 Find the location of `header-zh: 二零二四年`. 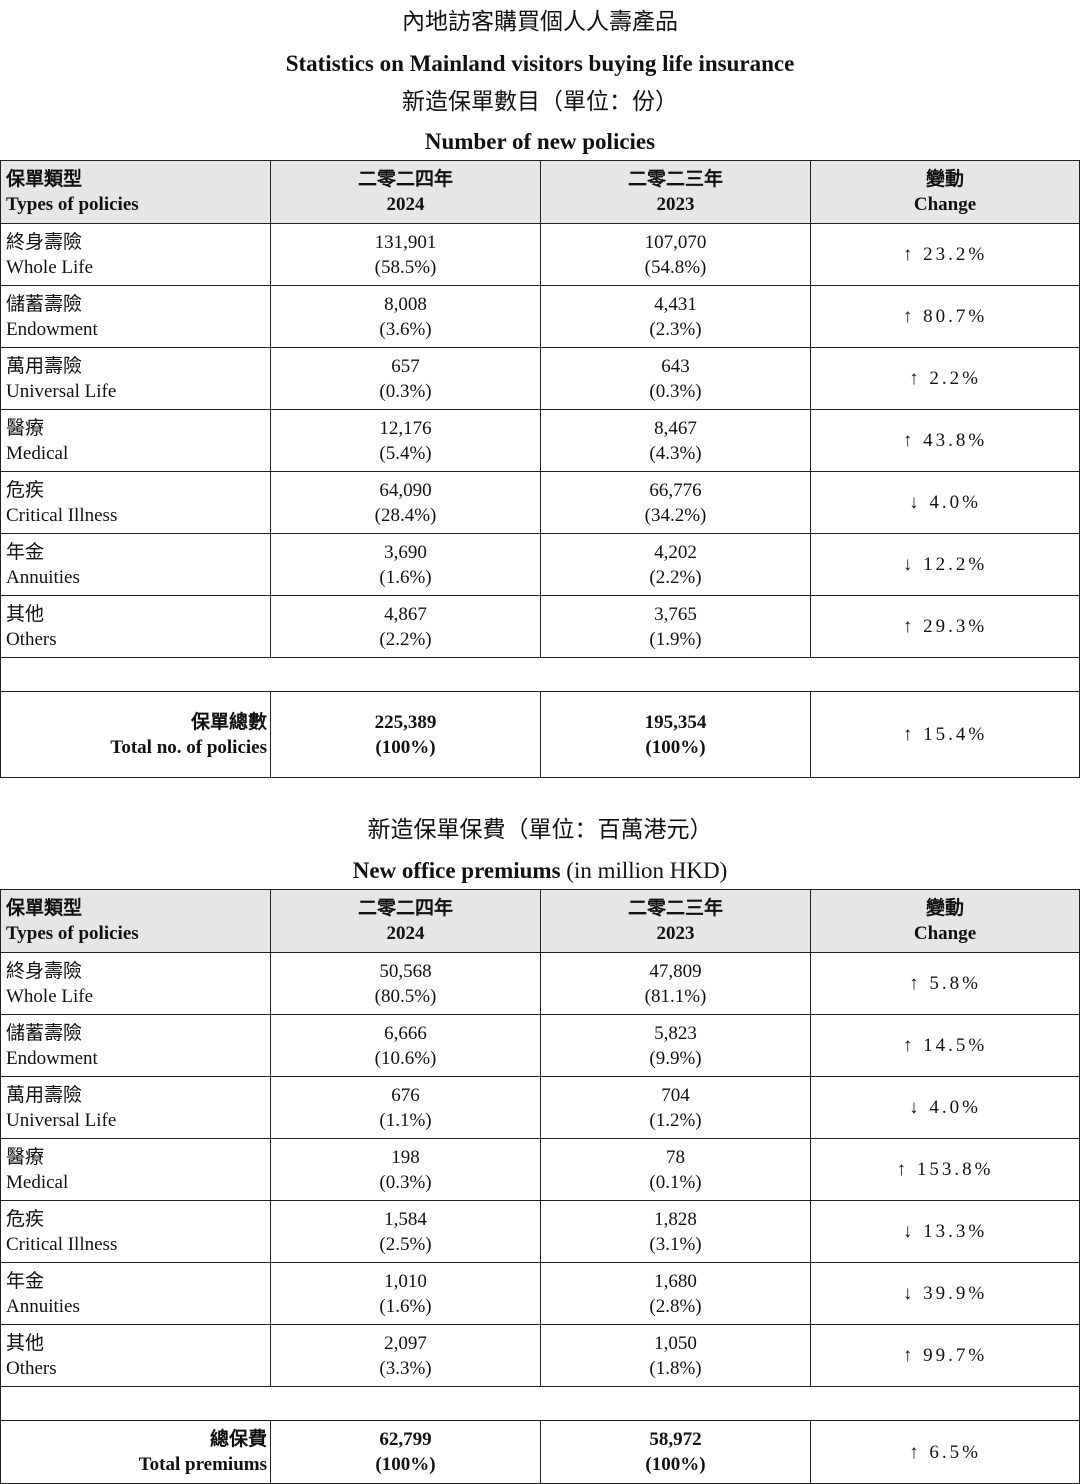

header-zh: 二零二四年 is located at coordinates (405, 908).